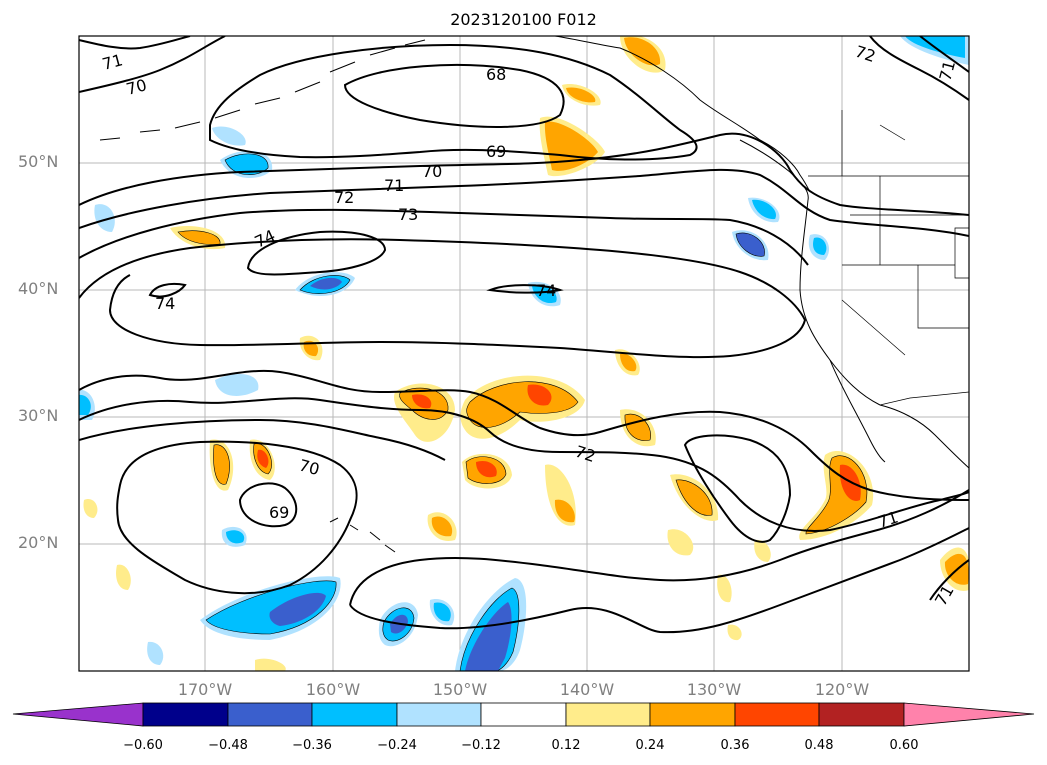 The width and height of the screenshot is (1047, 765). I want to click on aleutian-islands, so click(262, 90).